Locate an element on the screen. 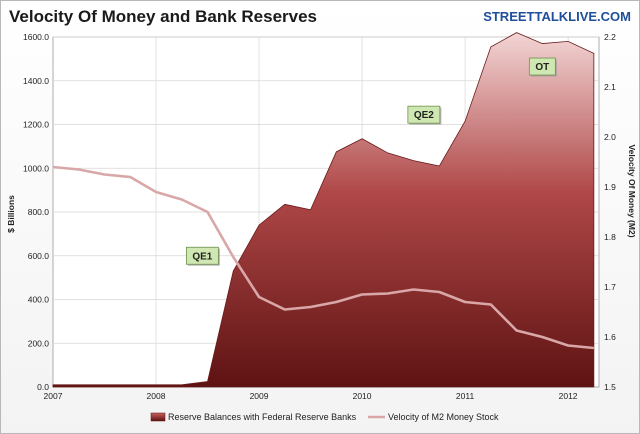 The width and height of the screenshot is (640, 434). y-left-tick-label: 400.0 is located at coordinates (39, 300).